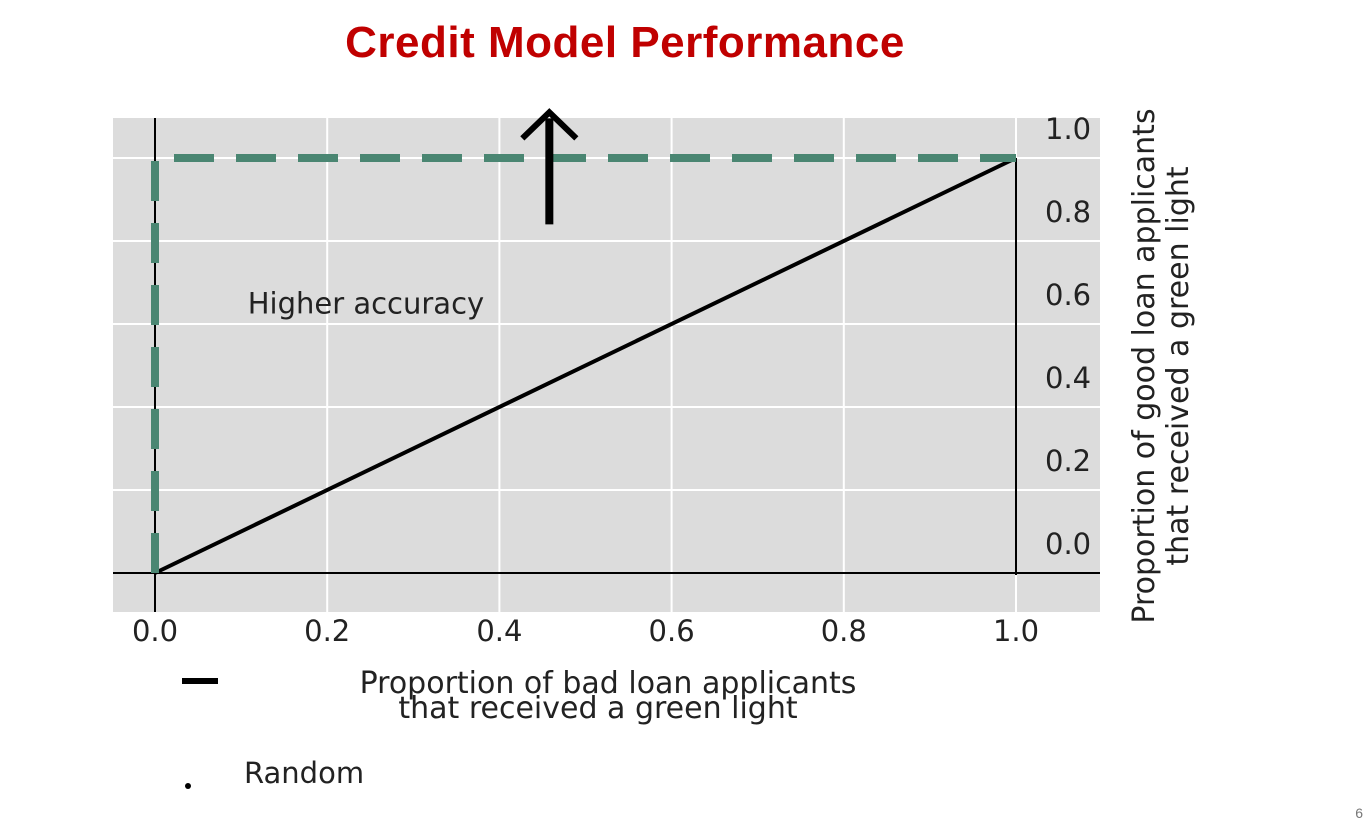 The height and width of the screenshot is (825, 1365). Describe the element at coordinates (844, 631) in the screenshot. I see `x-tick-label: 0.8` at that location.